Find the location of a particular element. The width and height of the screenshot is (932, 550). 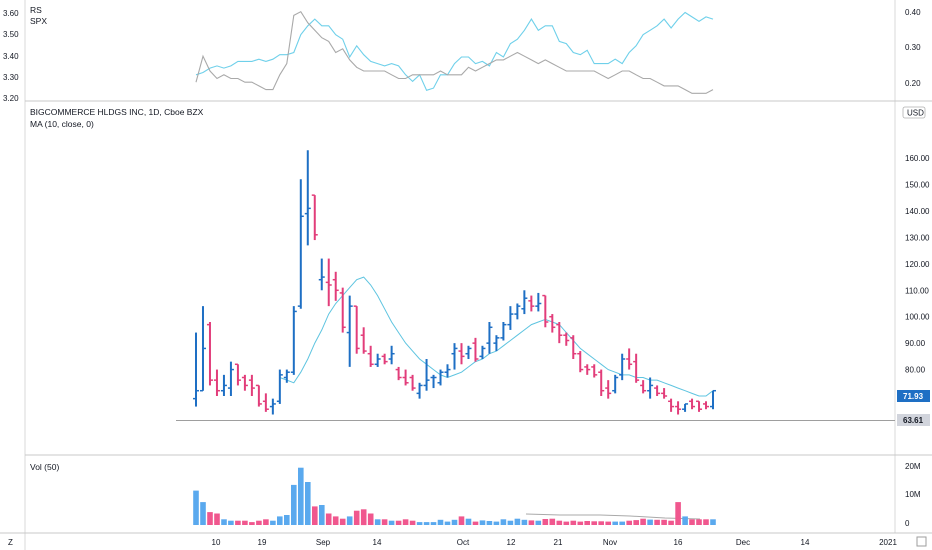

price-title: BIGCOMMERCE HLDGS INC, 1D, Cboe BZX is located at coordinates (117, 112).